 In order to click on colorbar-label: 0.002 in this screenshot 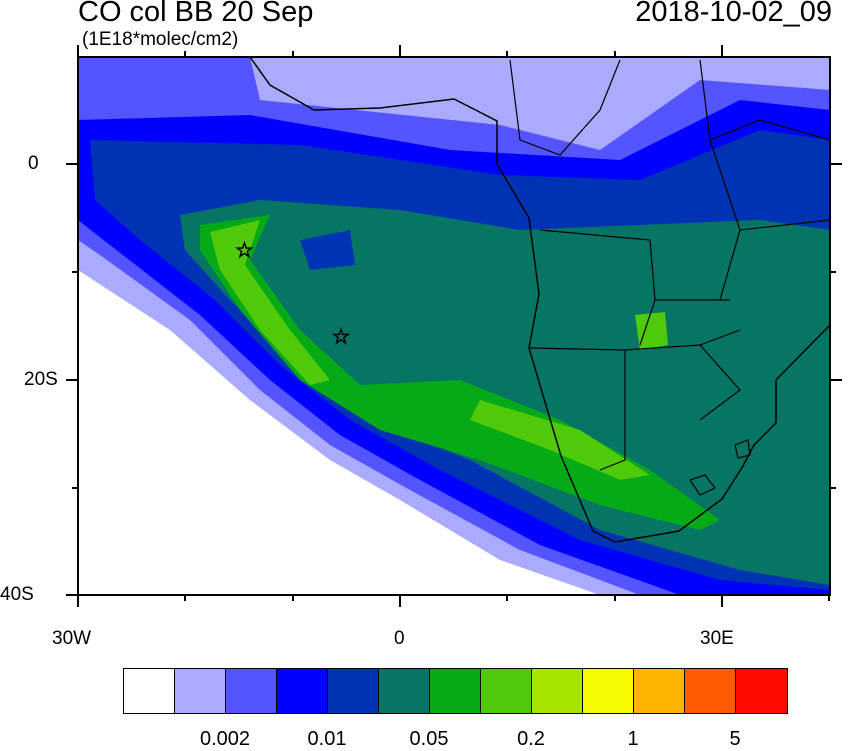, I will do `click(225, 739)`.